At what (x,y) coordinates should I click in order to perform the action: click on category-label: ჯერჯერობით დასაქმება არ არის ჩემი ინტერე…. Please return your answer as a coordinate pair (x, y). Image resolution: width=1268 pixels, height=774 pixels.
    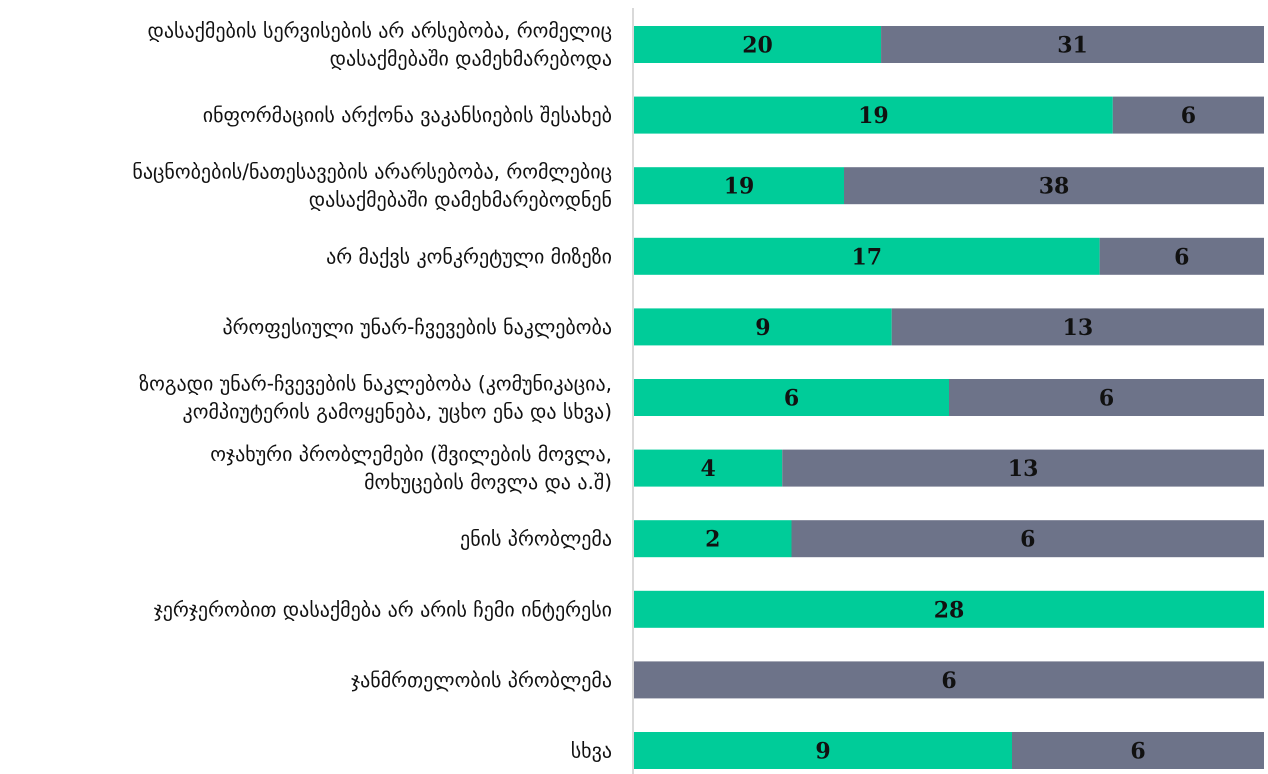
    Looking at the image, I should click on (383, 609).